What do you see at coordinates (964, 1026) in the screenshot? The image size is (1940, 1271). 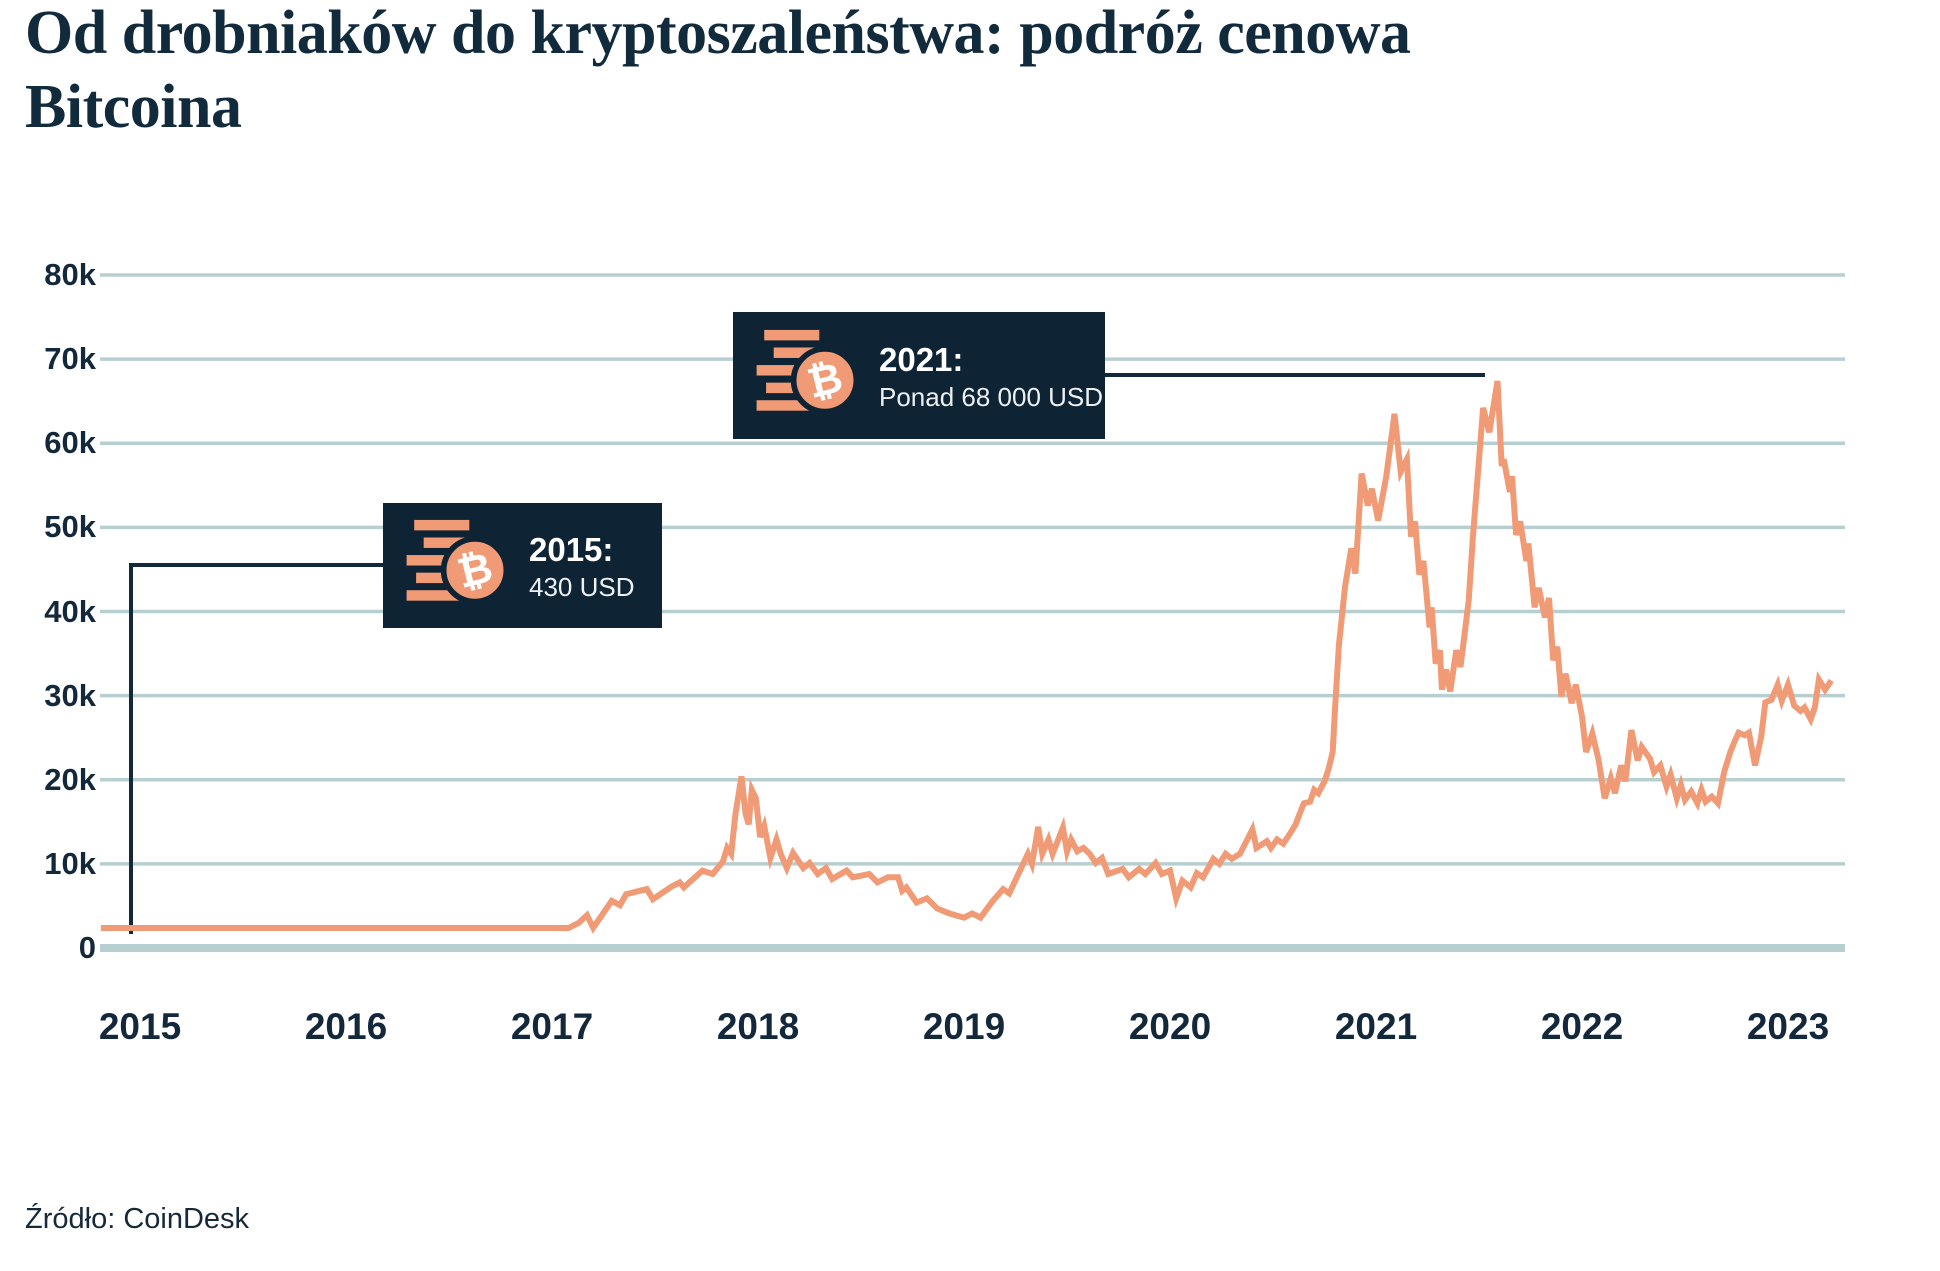 I see `x-axis-label-2019: 2019` at bounding box center [964, 1026].